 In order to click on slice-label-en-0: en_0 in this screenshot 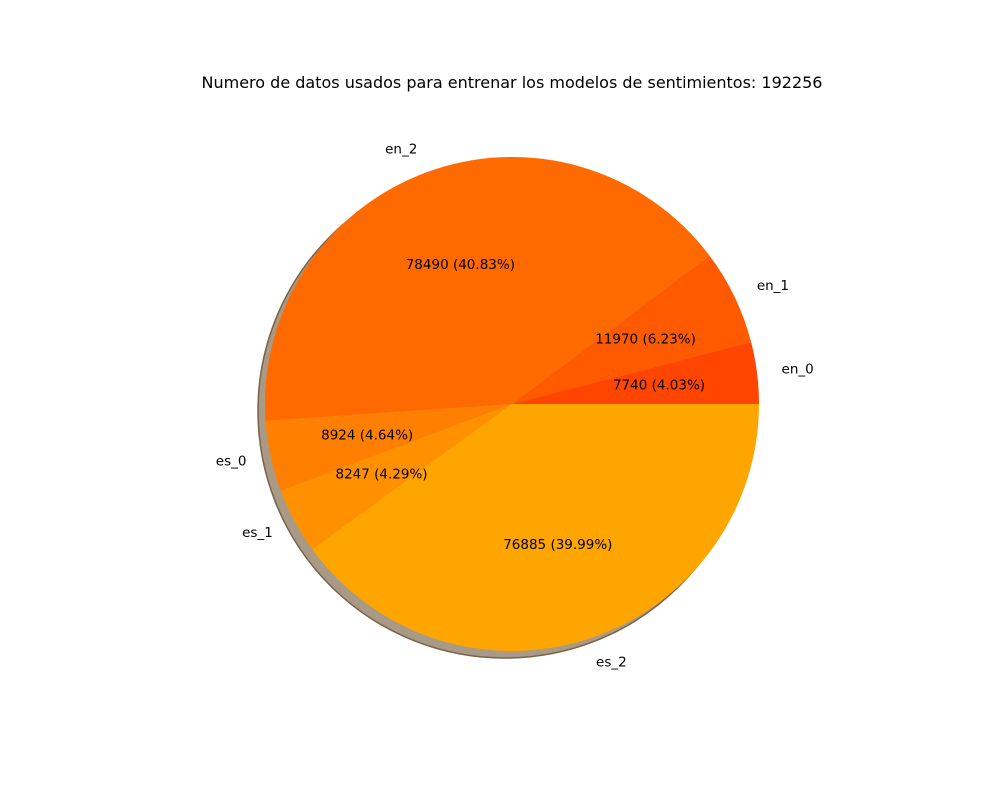, I will do `click(798, 370)`.